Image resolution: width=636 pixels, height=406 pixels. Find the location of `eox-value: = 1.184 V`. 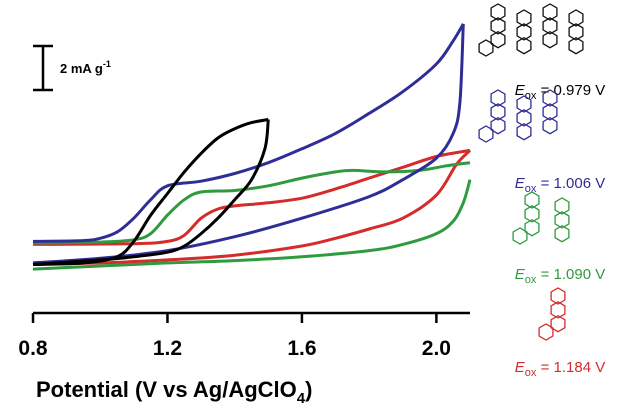

eox-value: = 1.184 V is located at coordinates (570, 367).